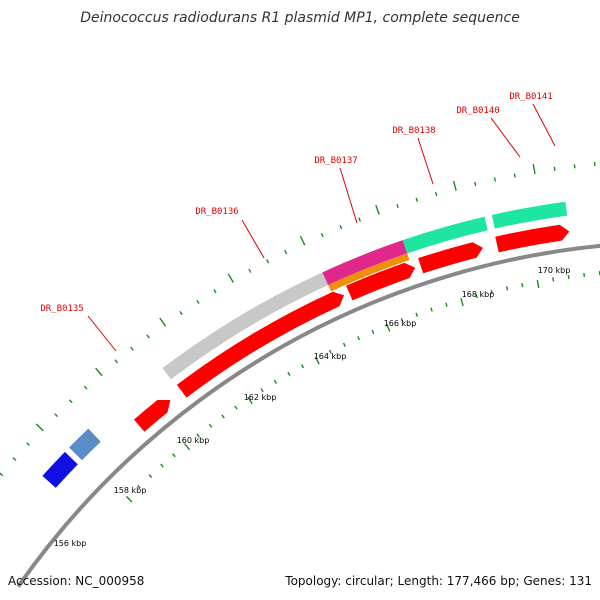  What do you see at coordinates (76, 581) in the screenshot?
I see `accession-text: Accession: NC_000958` at bounding box center [76, 581].